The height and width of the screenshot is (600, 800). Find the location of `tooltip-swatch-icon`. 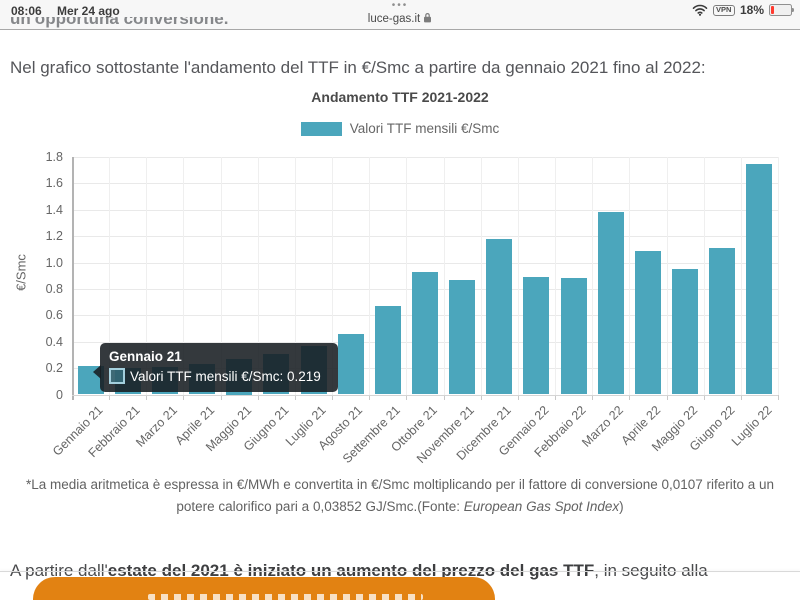

tooltip-swatch-icon is located at coordinates (117, 376).